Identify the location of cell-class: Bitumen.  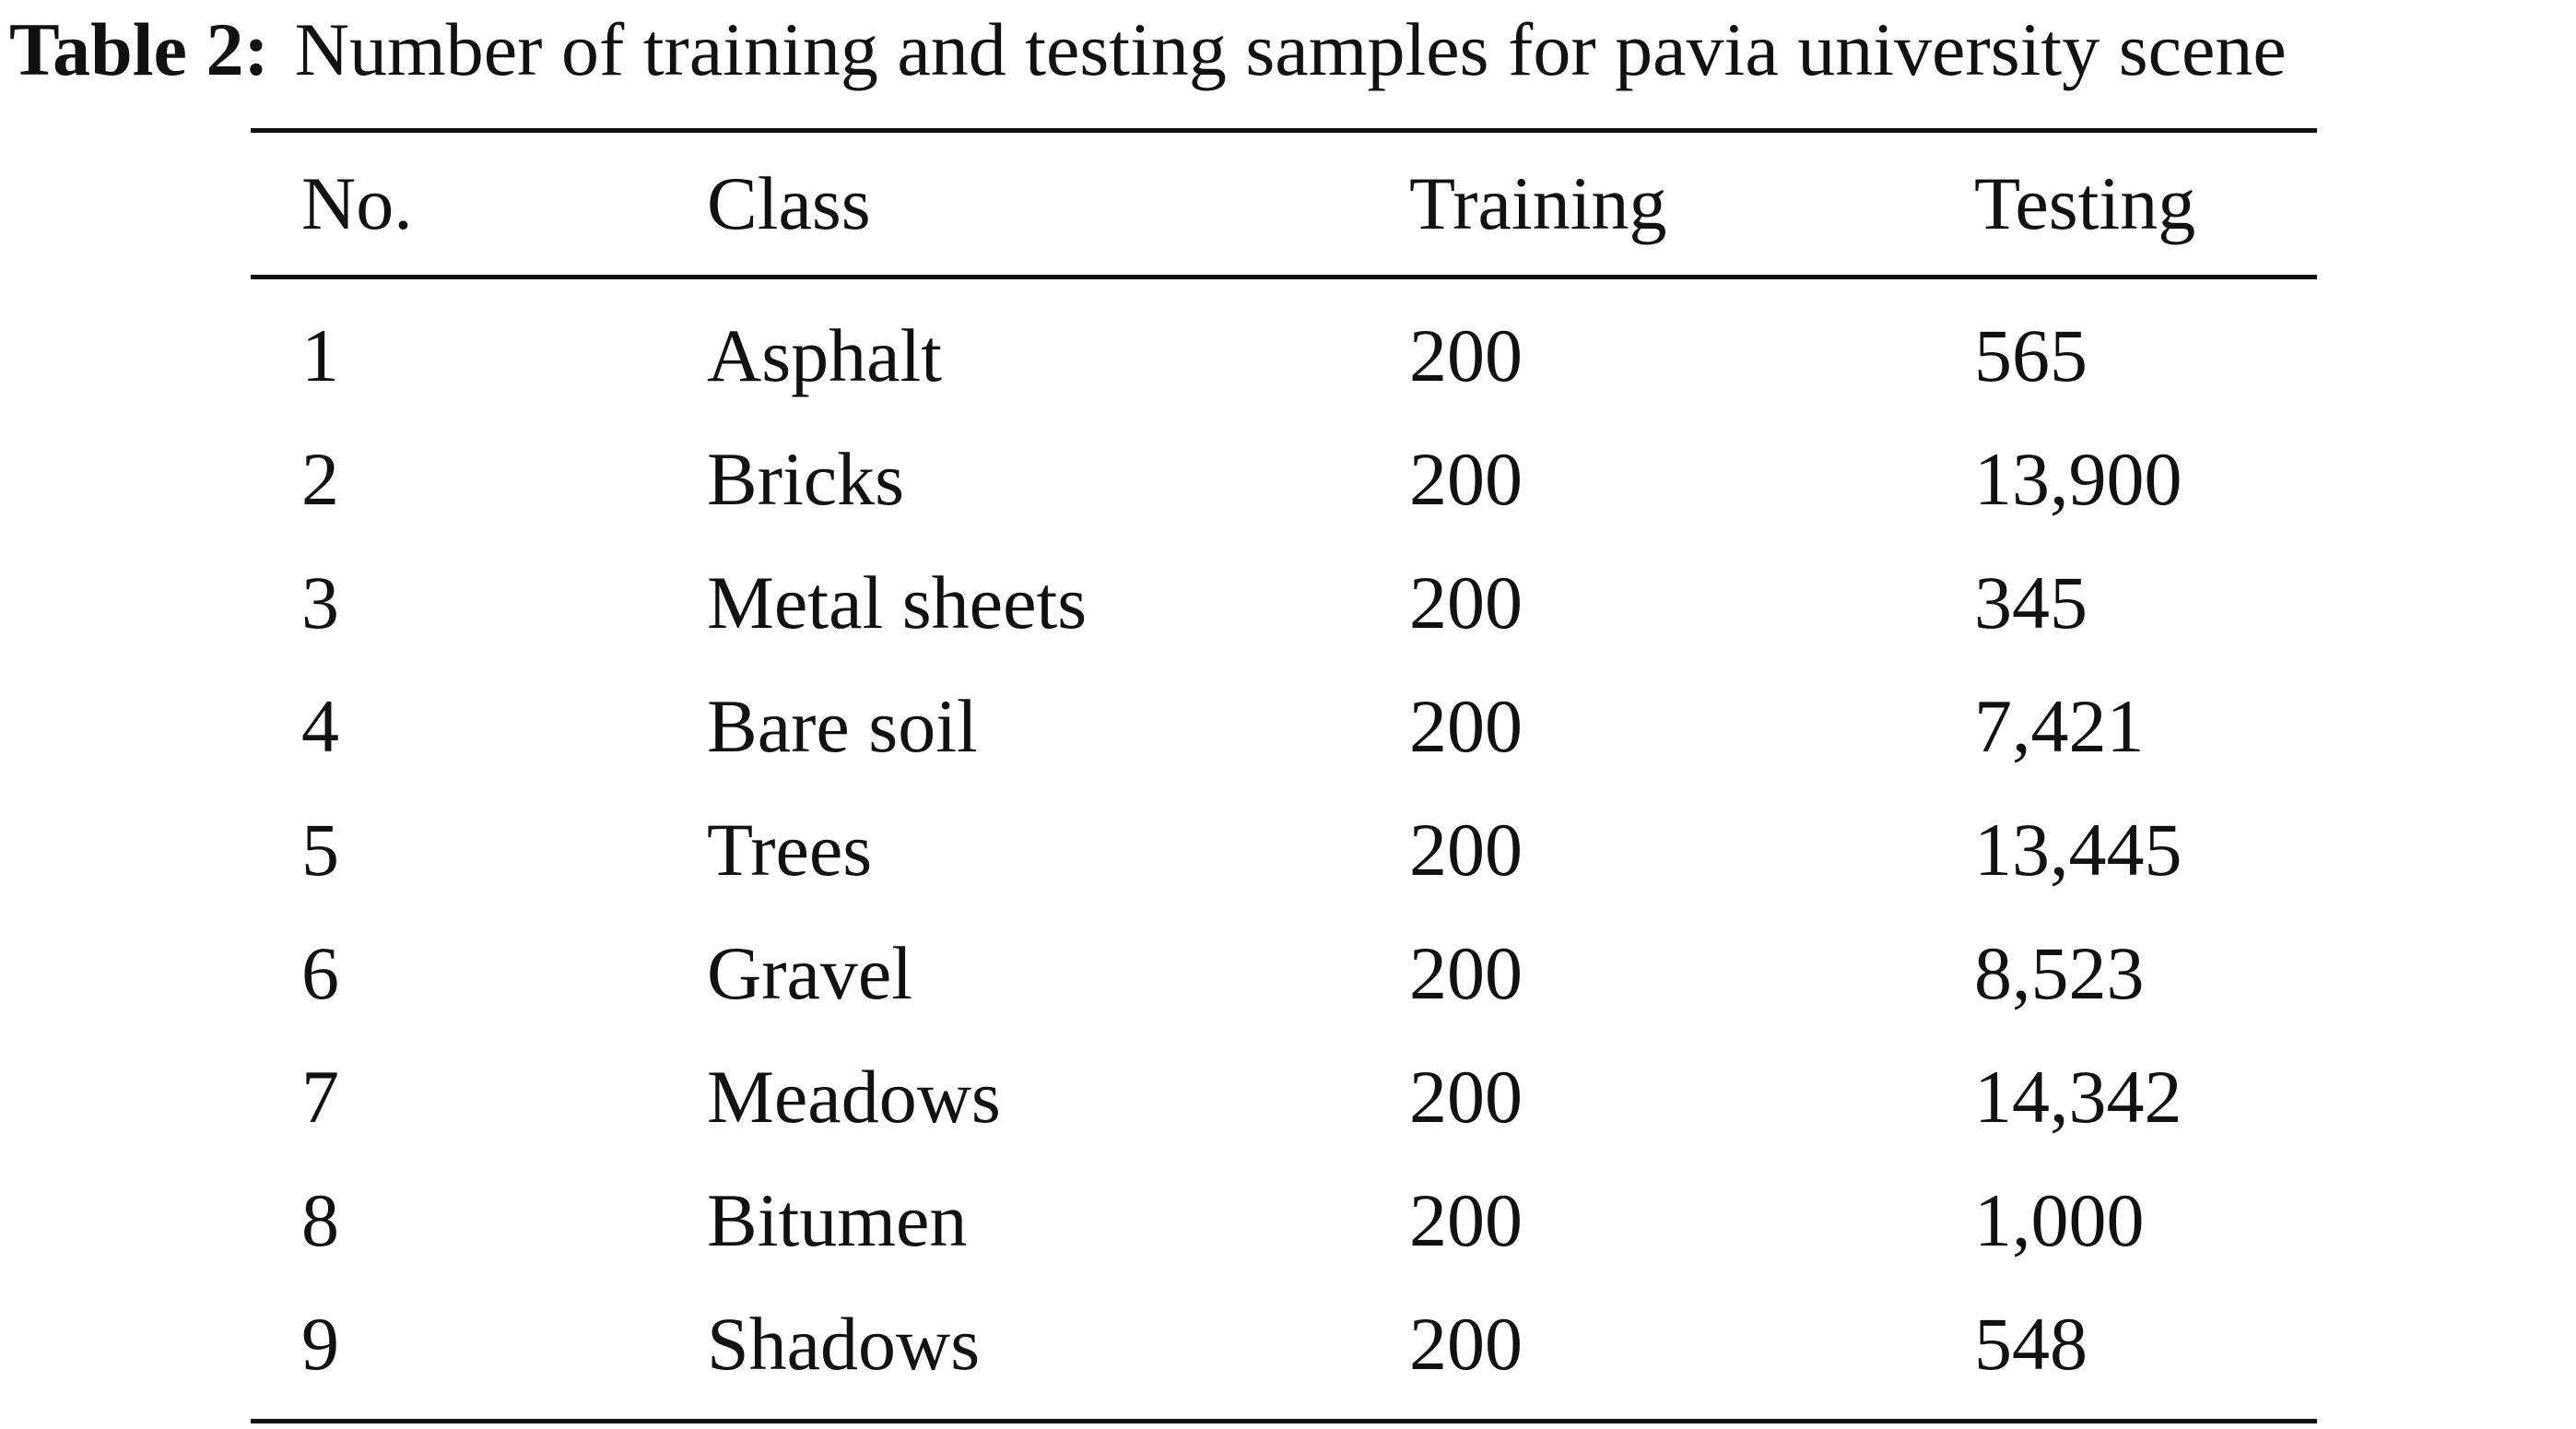
(837, 1220).